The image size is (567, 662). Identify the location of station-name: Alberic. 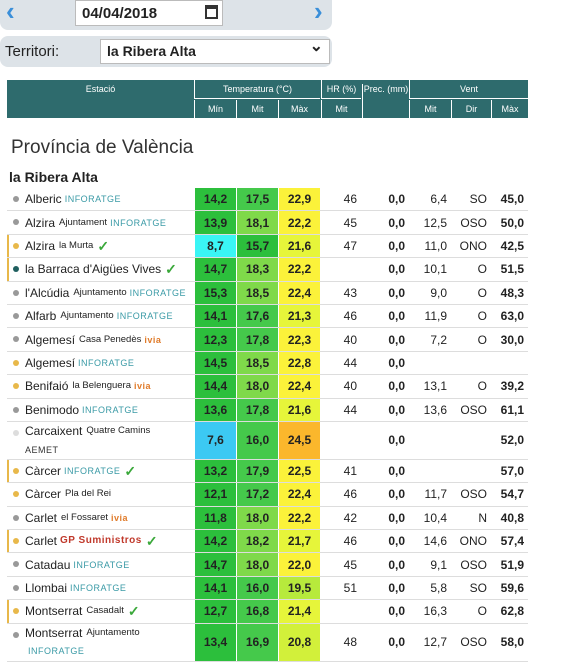
(43, 199).